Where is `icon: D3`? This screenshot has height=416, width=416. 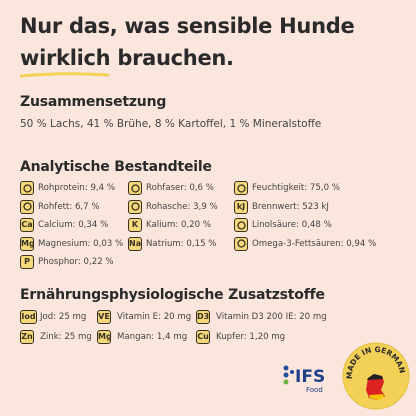 icon: D3 is located at coordinates (203, 317).